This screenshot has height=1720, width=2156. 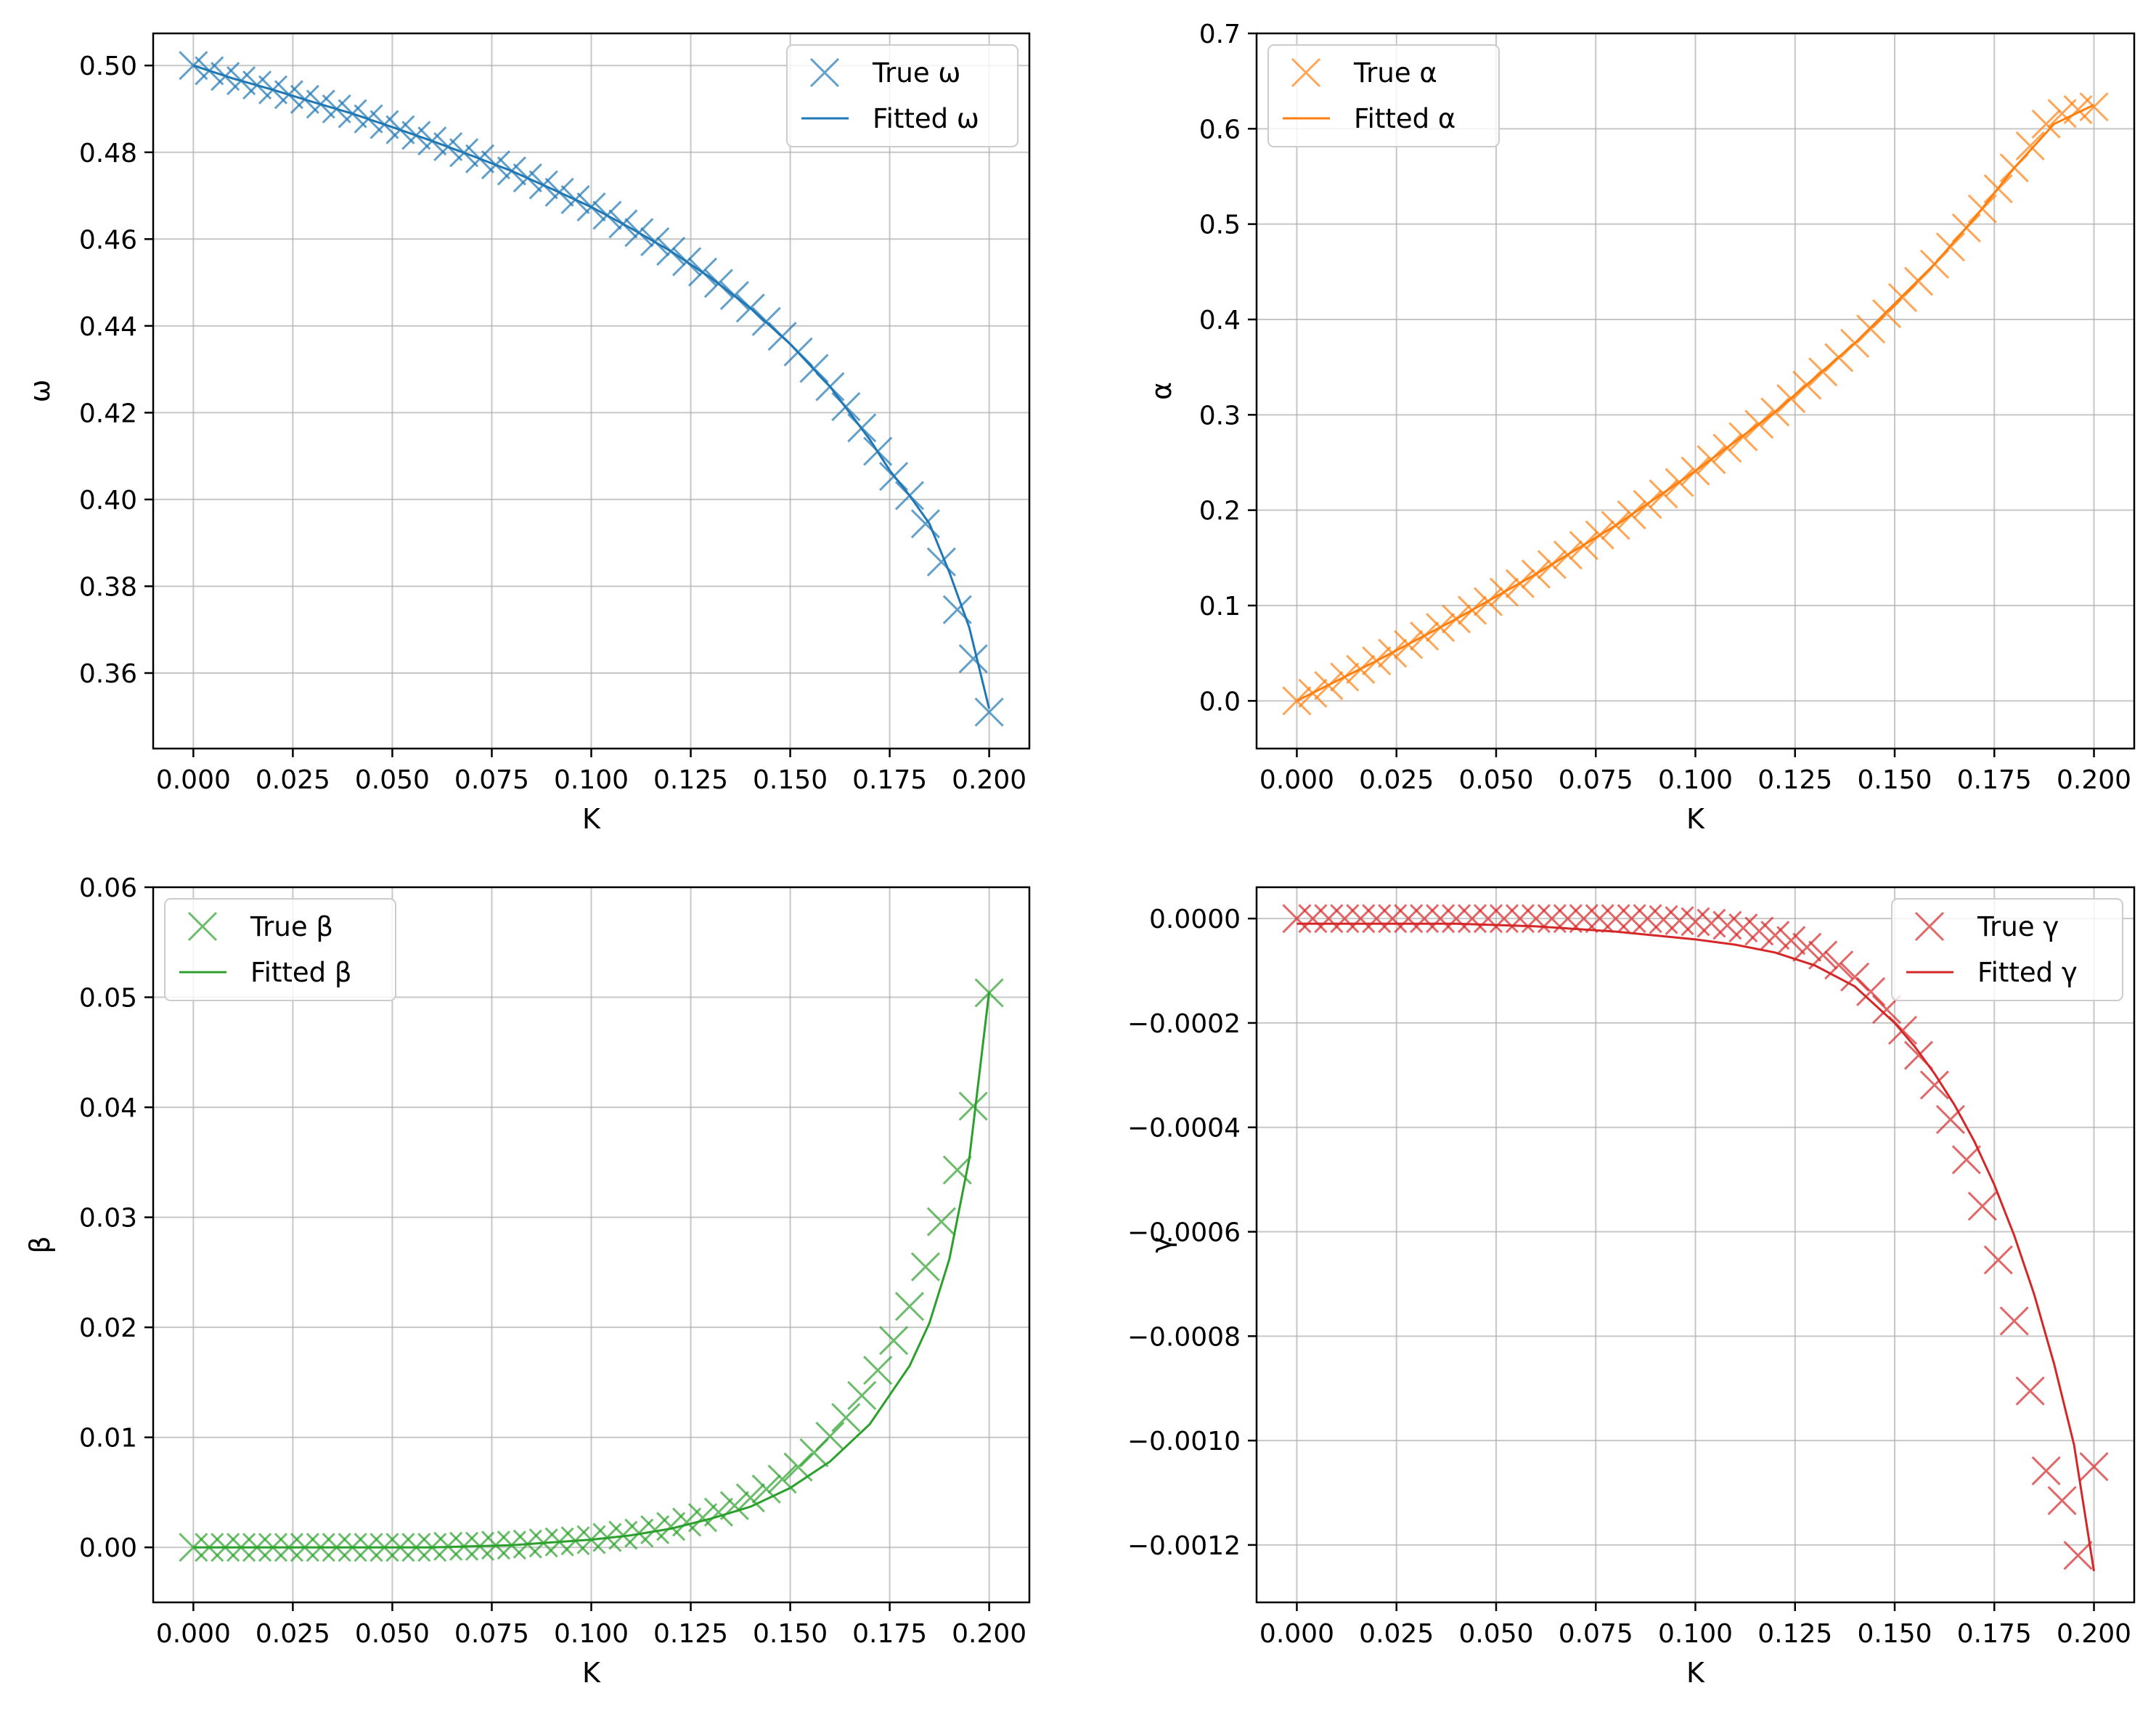 I want to click on y-tick-label: 0.50, so click(x=108, y=66).